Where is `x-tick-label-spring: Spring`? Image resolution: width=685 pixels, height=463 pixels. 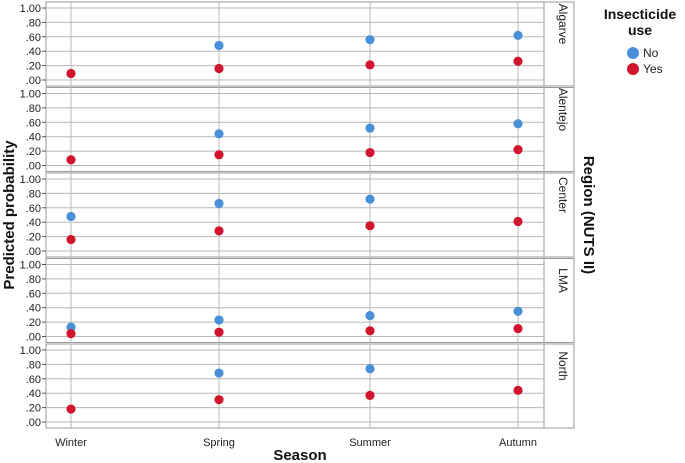
x-tick-label-spring: Spring is located at coordinates (219, 443).